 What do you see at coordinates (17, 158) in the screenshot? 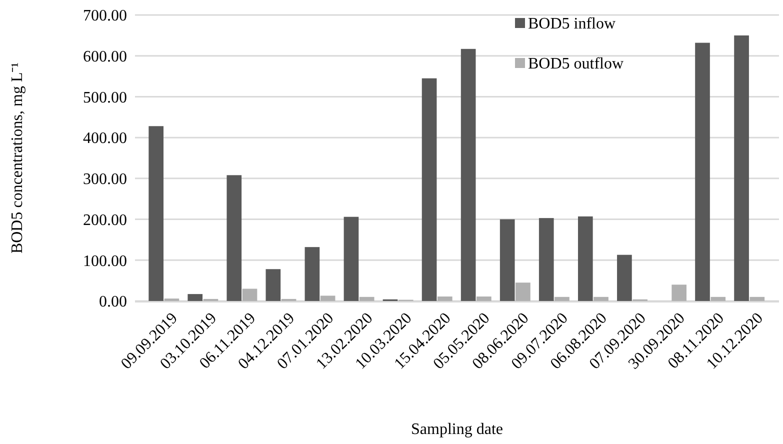
I see `y-axis-title: BOD5 concentrations, mg L⁻¹` at bounding box center [17, 158].